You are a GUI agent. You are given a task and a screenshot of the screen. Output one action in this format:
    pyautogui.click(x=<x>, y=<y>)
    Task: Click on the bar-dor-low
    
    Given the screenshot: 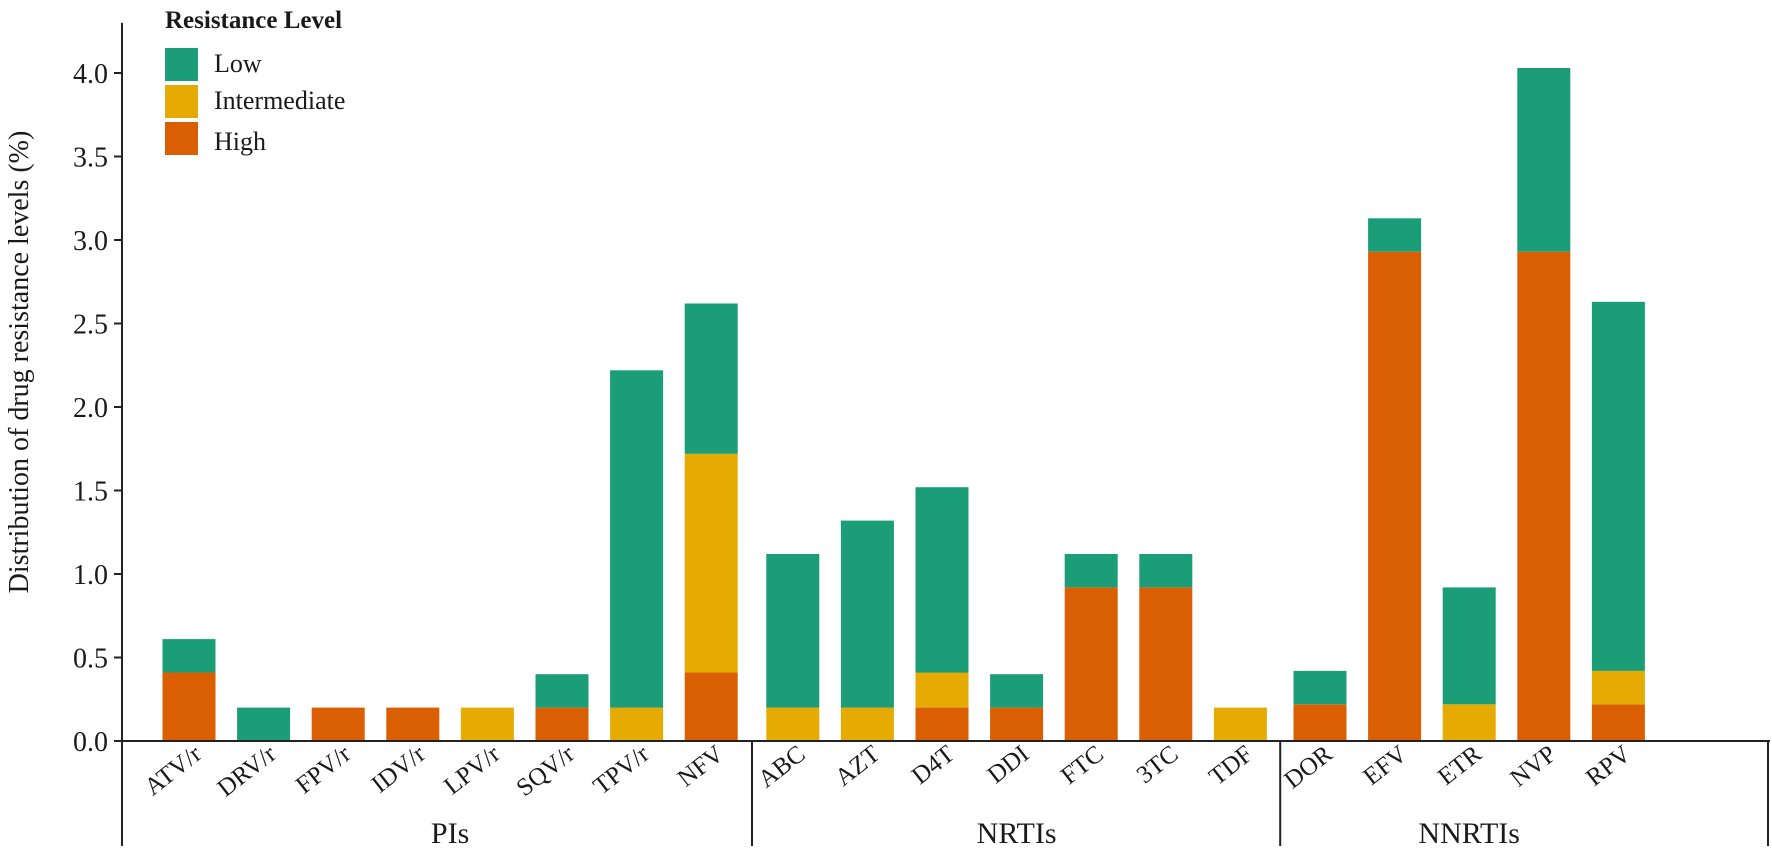 What is the action you would take?
    pyautogui.click(x=1320, y=687)
    